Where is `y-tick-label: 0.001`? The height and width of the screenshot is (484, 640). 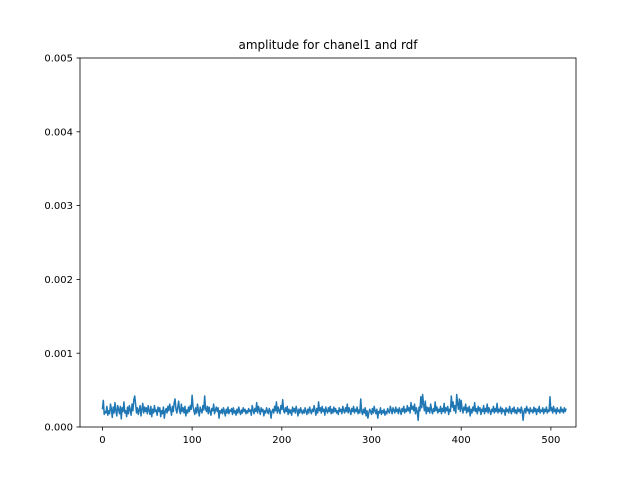
y-tick-label: 0.001 is located at coordinates (58, 354).